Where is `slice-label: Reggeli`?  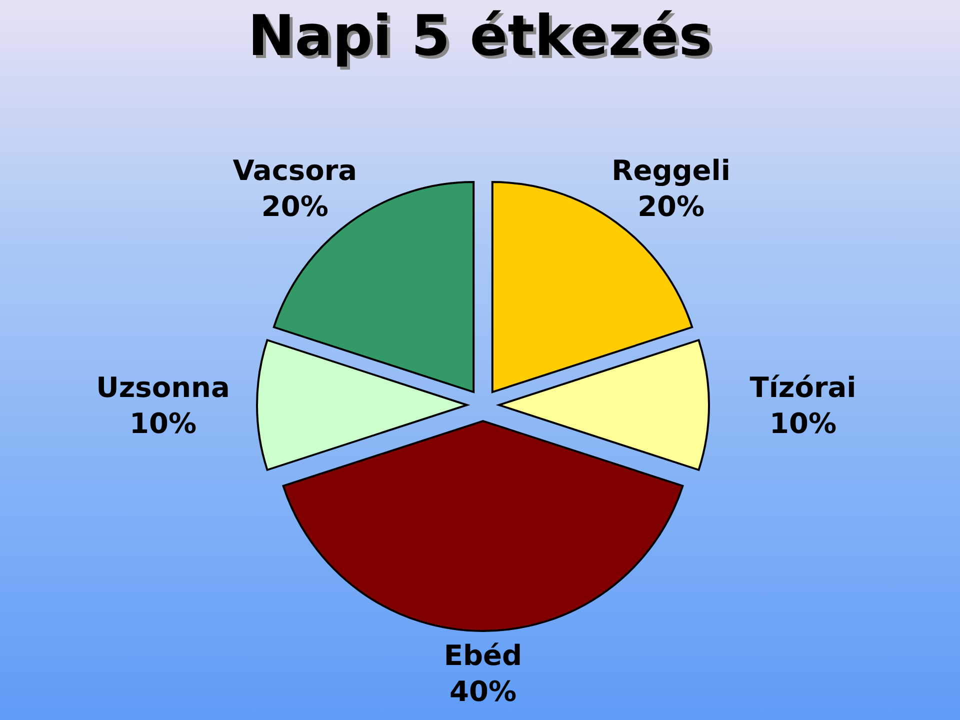 slice-label: Reggeli is located at coordinates (671, 171).